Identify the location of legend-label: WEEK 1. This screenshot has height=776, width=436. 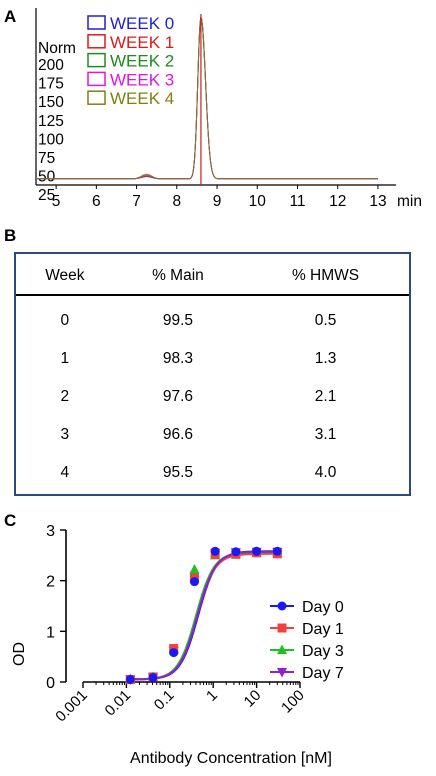
(142, 42).